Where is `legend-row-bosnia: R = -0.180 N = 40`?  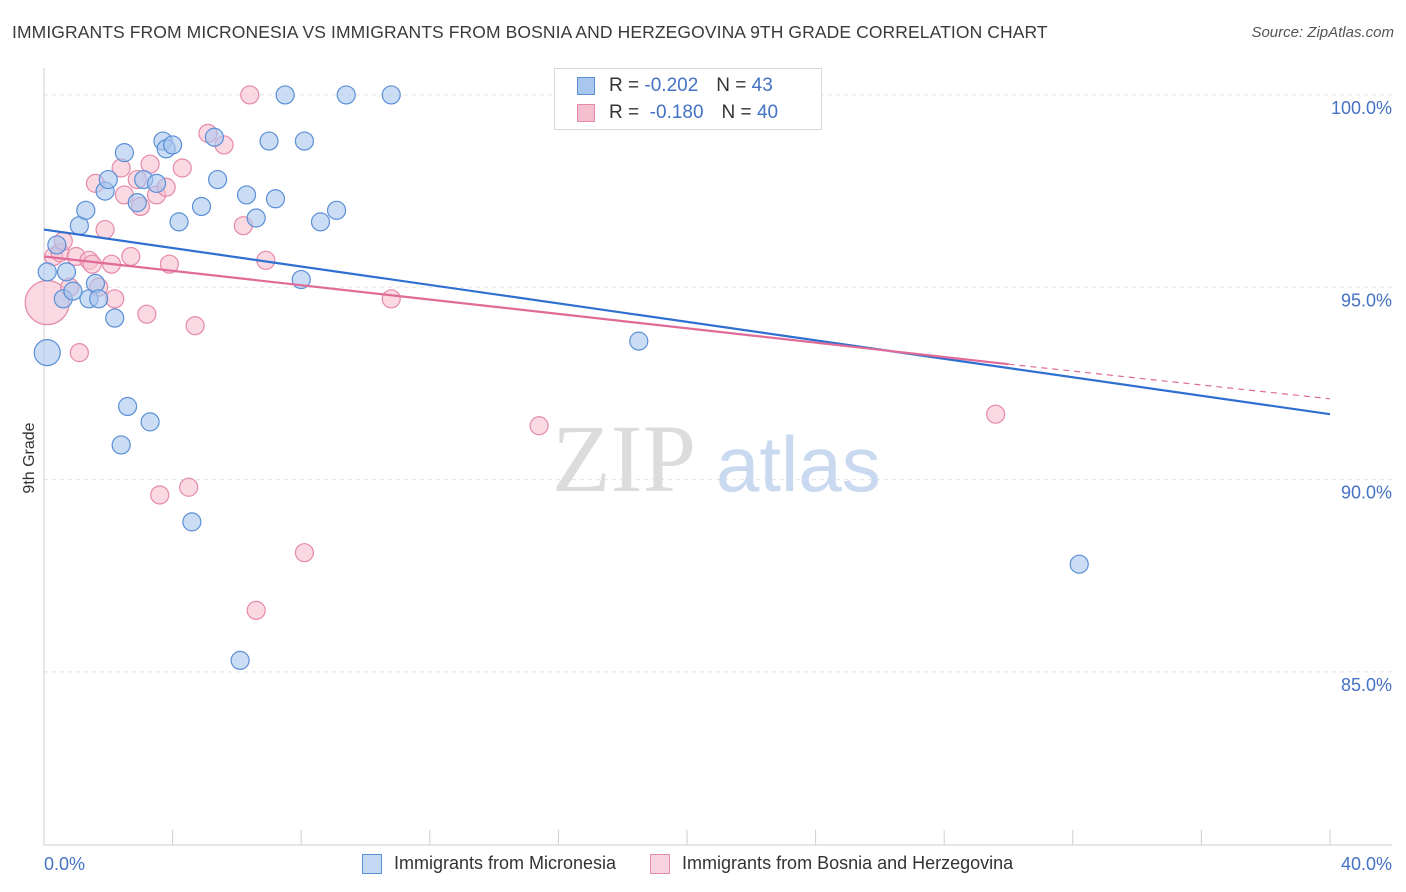 legend-row-bosnia: R = -0.180 N = 40 is located at coordinates (677, 113).